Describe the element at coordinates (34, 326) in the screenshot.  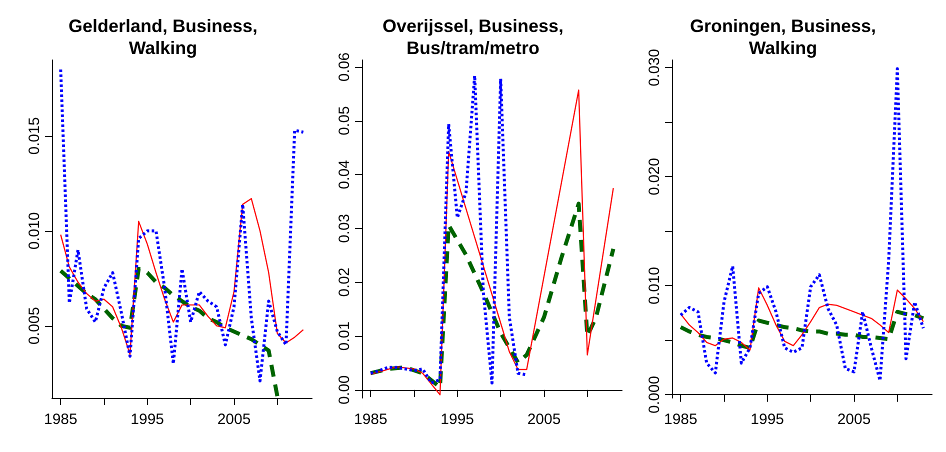
I see `y-tick-label: 0.005` at that location.